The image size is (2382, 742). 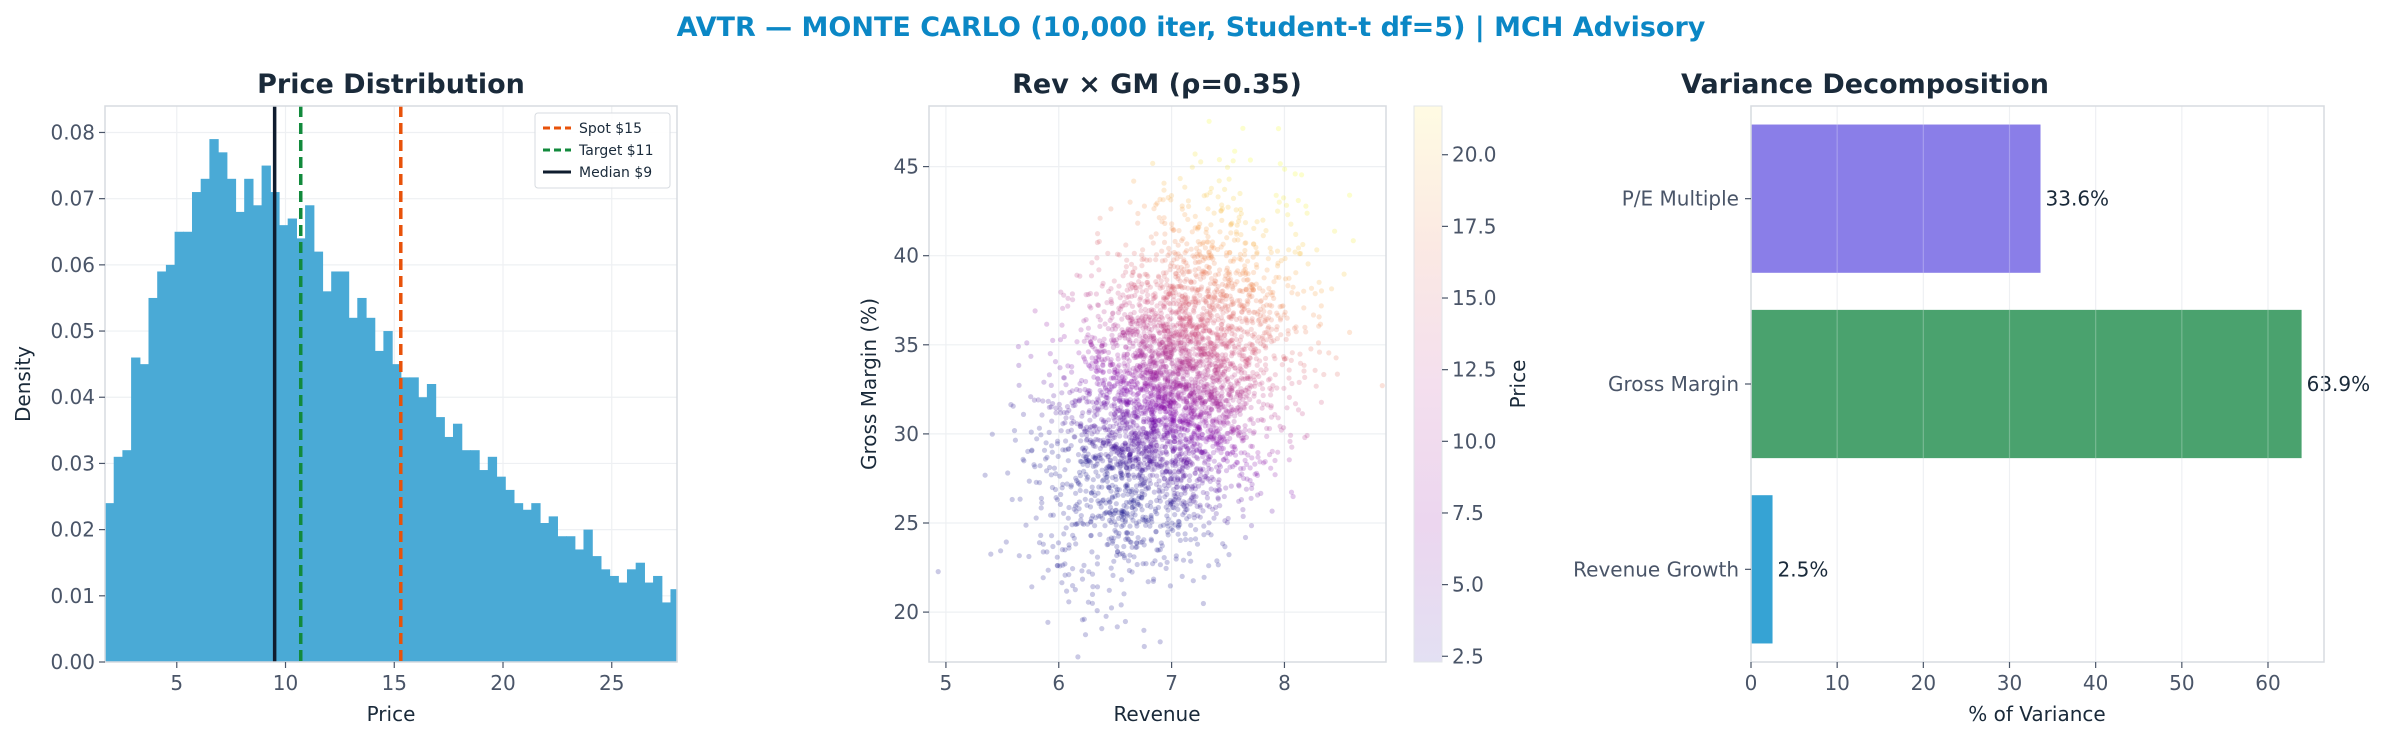 I want to click on variance-category-label: Revenue Growth, so click(x=1656, y=569).